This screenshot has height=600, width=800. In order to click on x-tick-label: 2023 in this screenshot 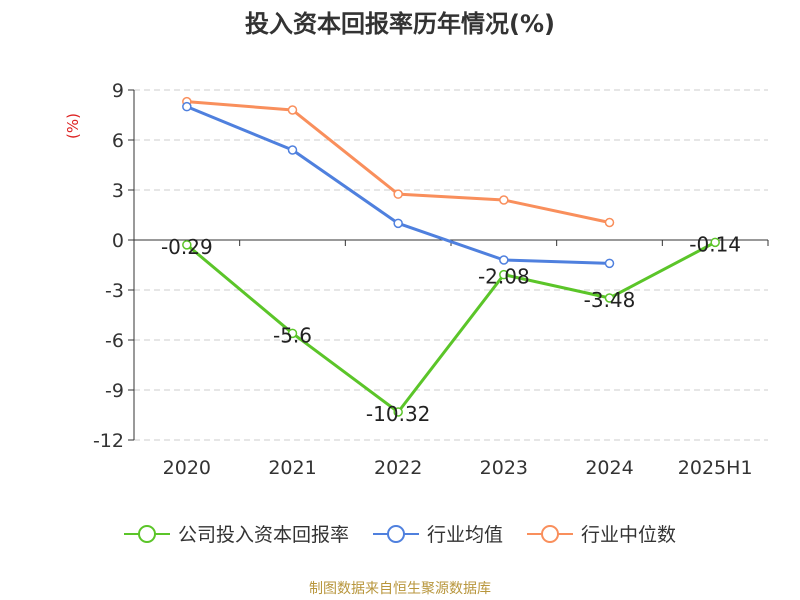, I will do `click(504, 468)`.